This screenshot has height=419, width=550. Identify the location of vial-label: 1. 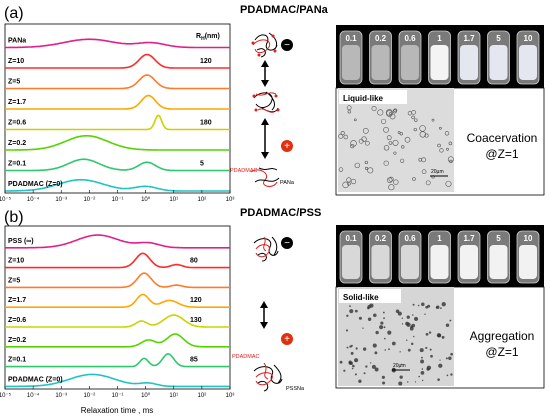
(439, 238).